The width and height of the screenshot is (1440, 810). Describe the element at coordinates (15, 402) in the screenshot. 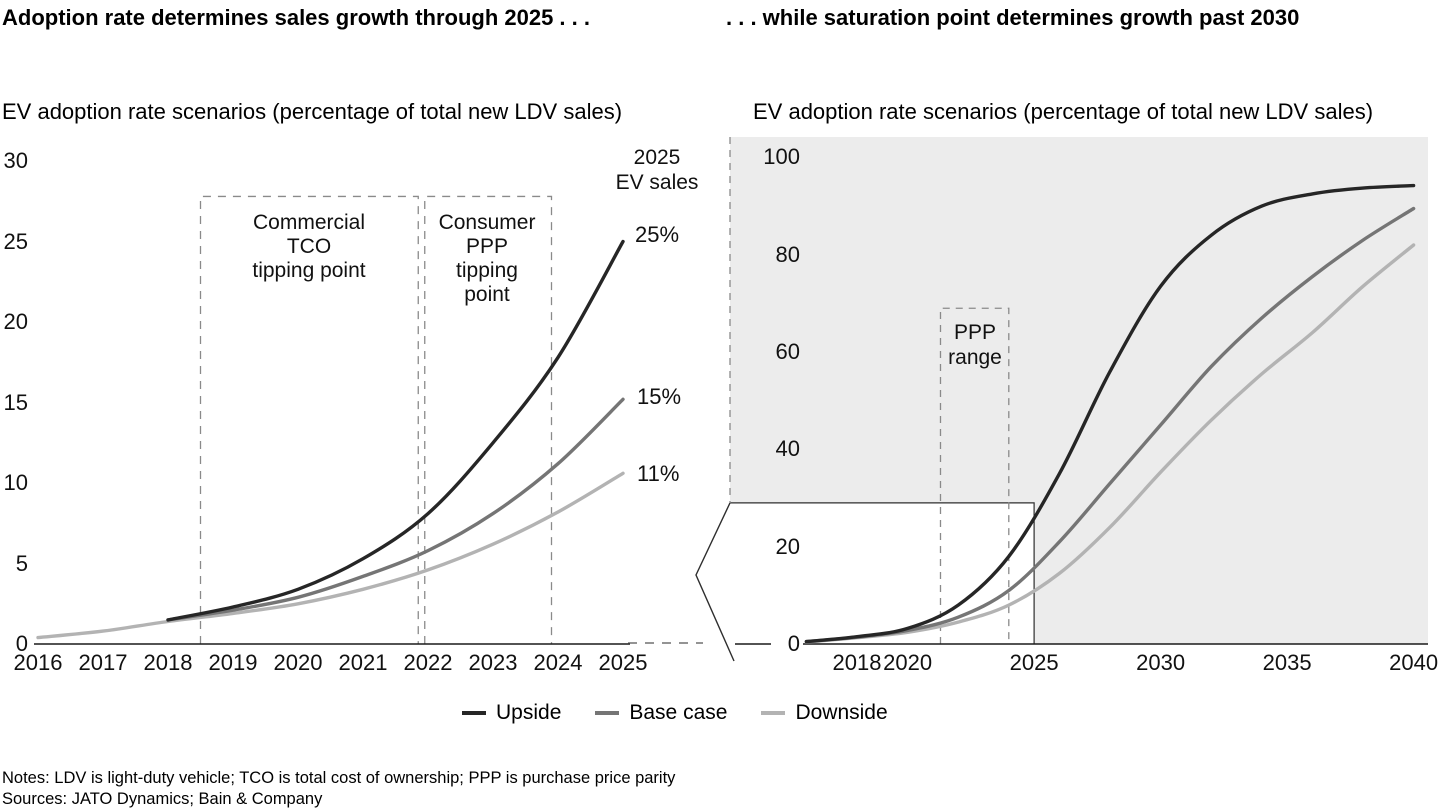

I see `left-chart-y-tick-label: 15` at that location.